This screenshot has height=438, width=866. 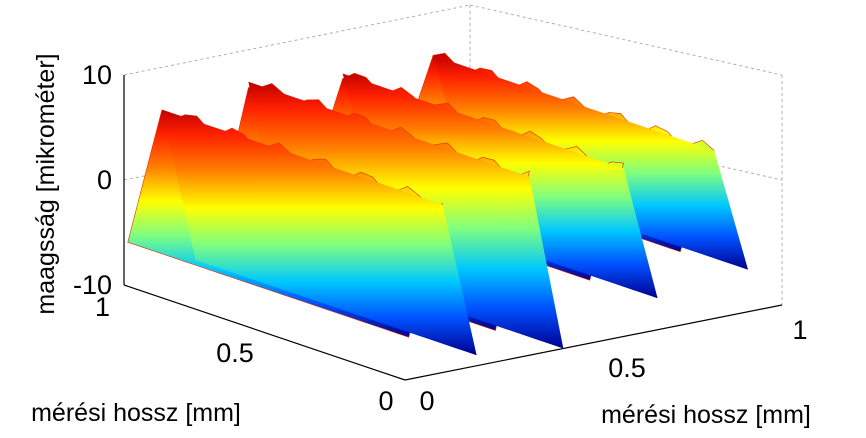 I want to click on z-tick-label: 0, so click(x=104, y=180).